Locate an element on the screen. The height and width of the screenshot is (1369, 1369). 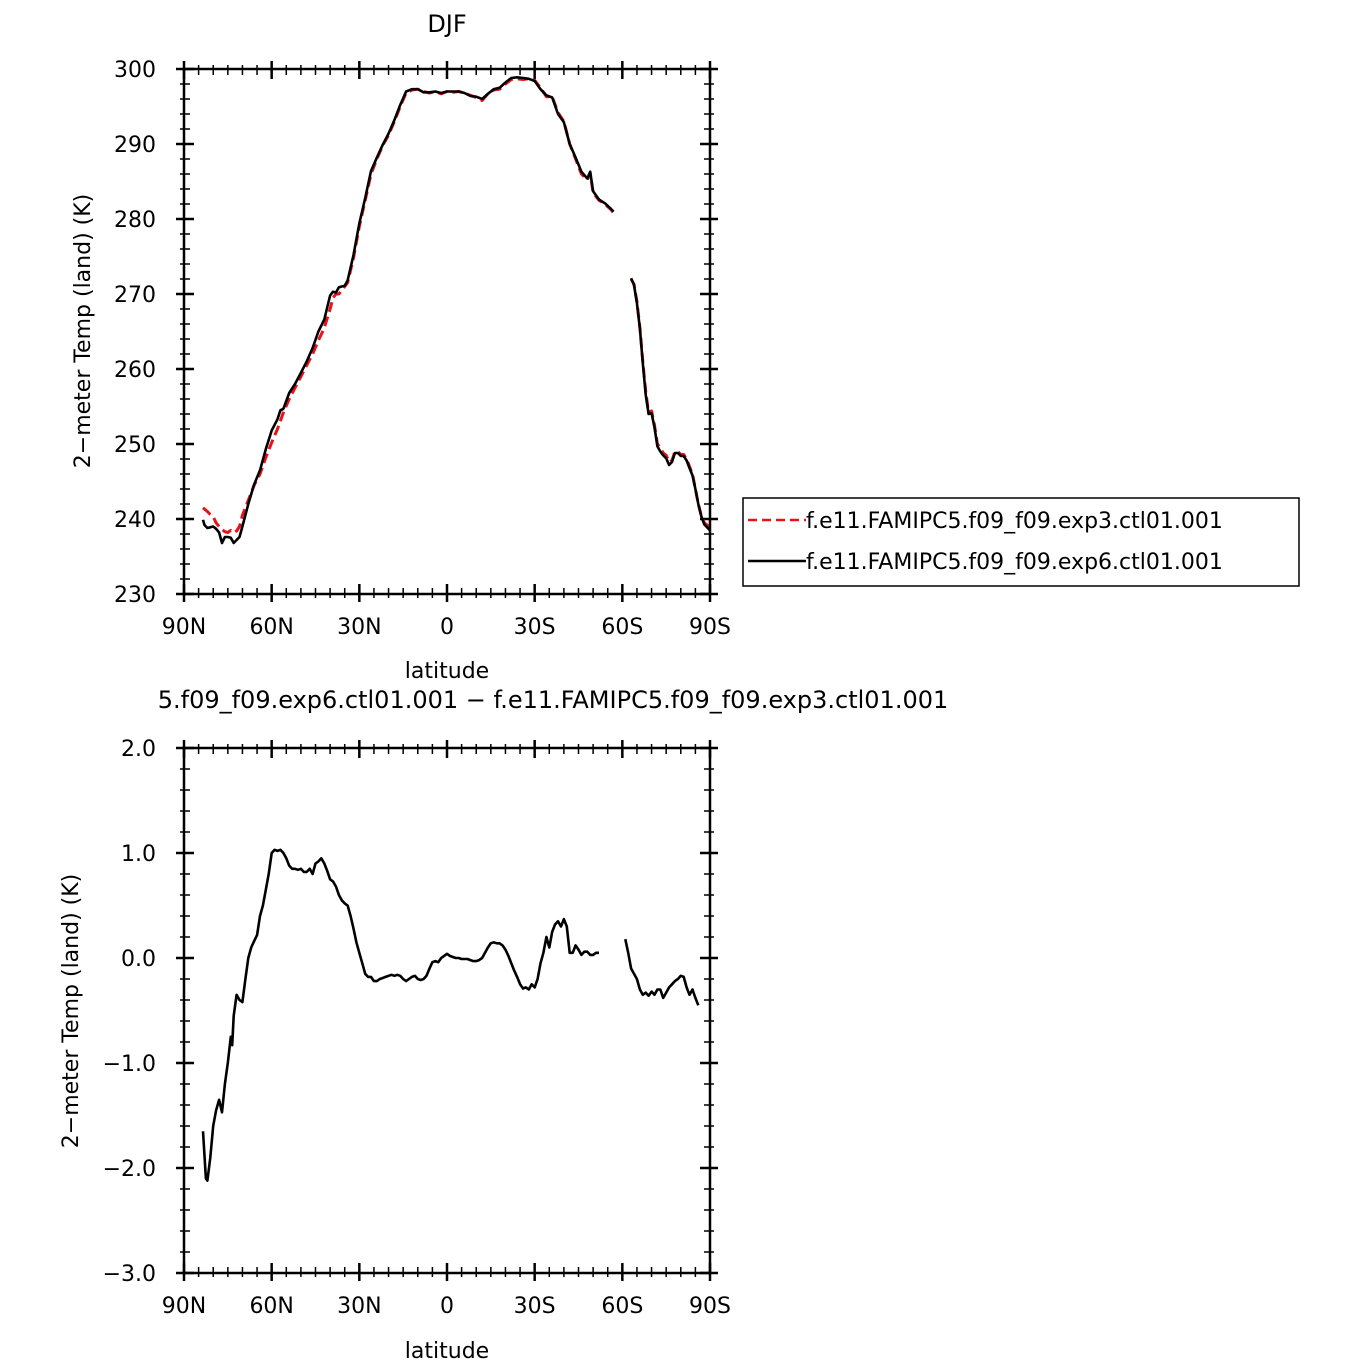
bottom-y-tick-label: 1.0 is located at coordinates (138, 854).